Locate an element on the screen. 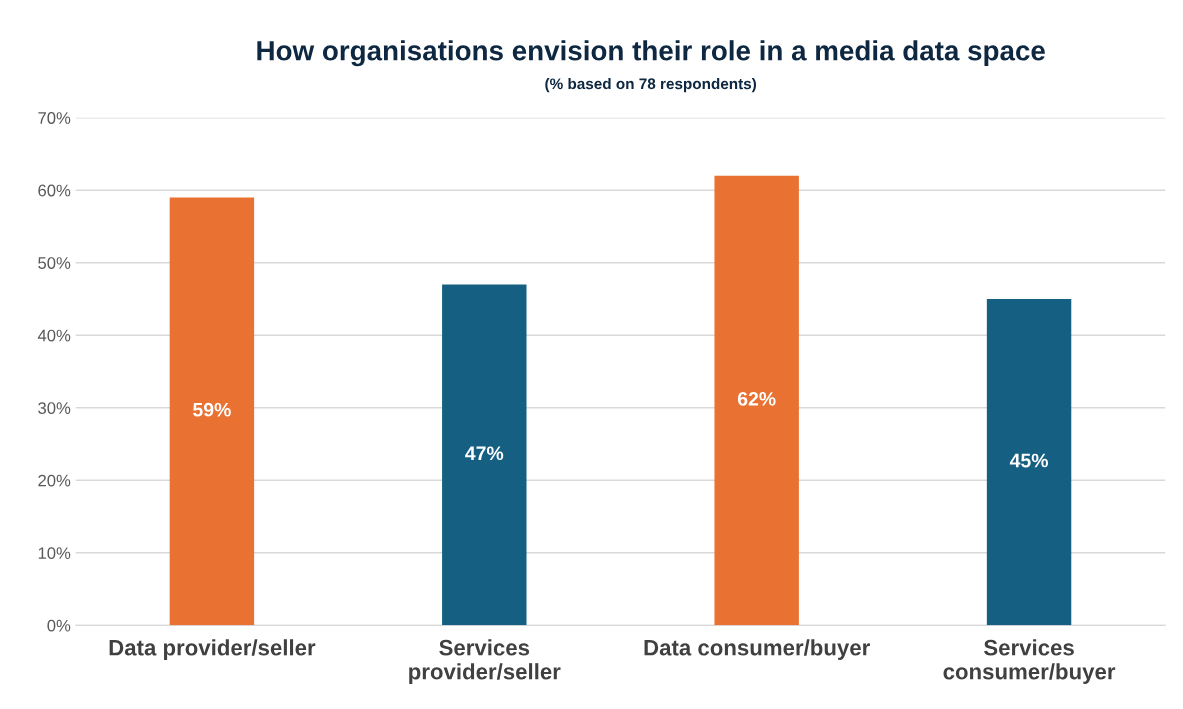  y-tick-label: 60% is located at coordinates (54, 190).